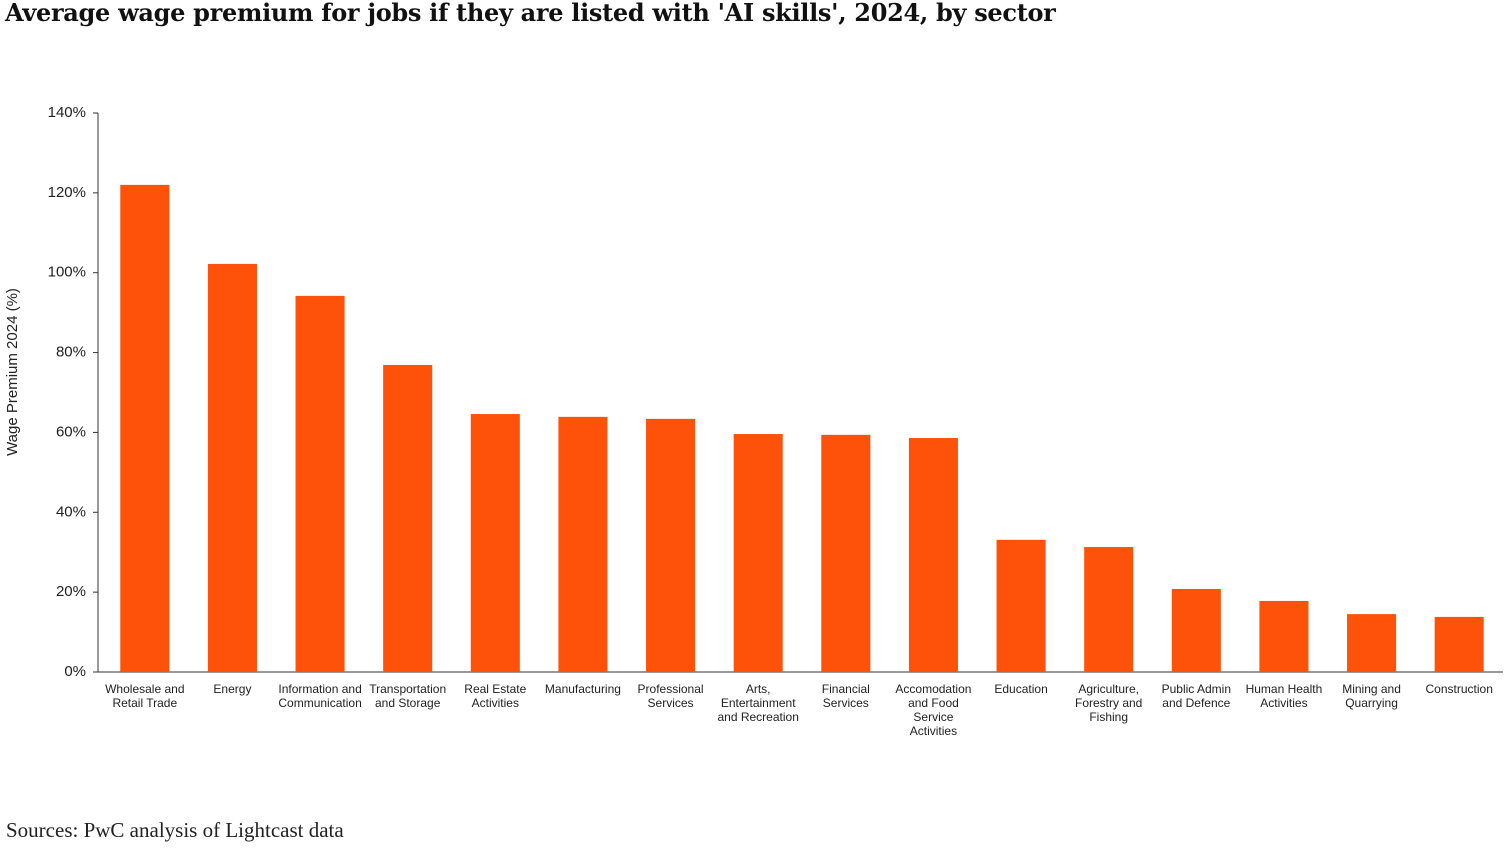 This screenshot has height=849, width=1512. What do you see at coordinates (1109, 703) in the screenshot?
I see `x-tick-label: Agriculture, Forestry and Fishing` at bounding box center [1109, 703].